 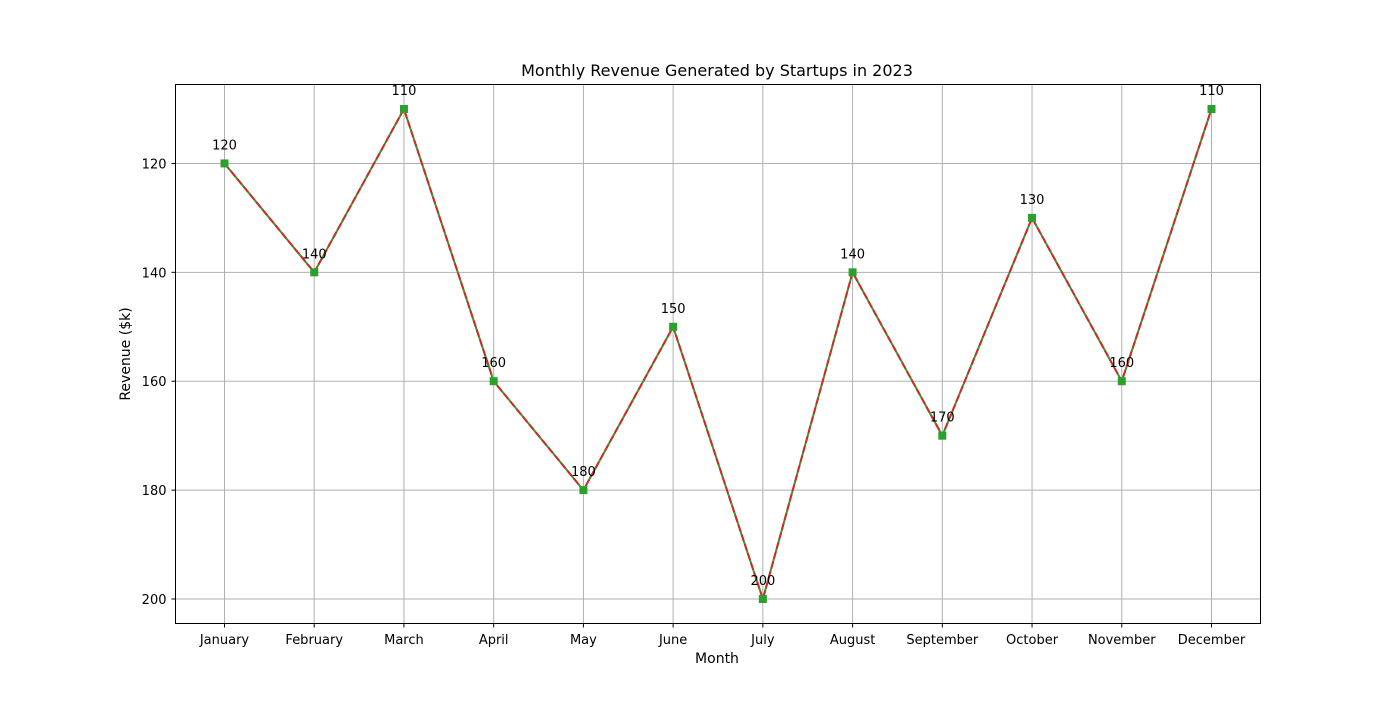 What do you see at coordinates (1032, 640) in the screenshot?
I see `x-tick-label: October` at bounding box center [1032, 640].